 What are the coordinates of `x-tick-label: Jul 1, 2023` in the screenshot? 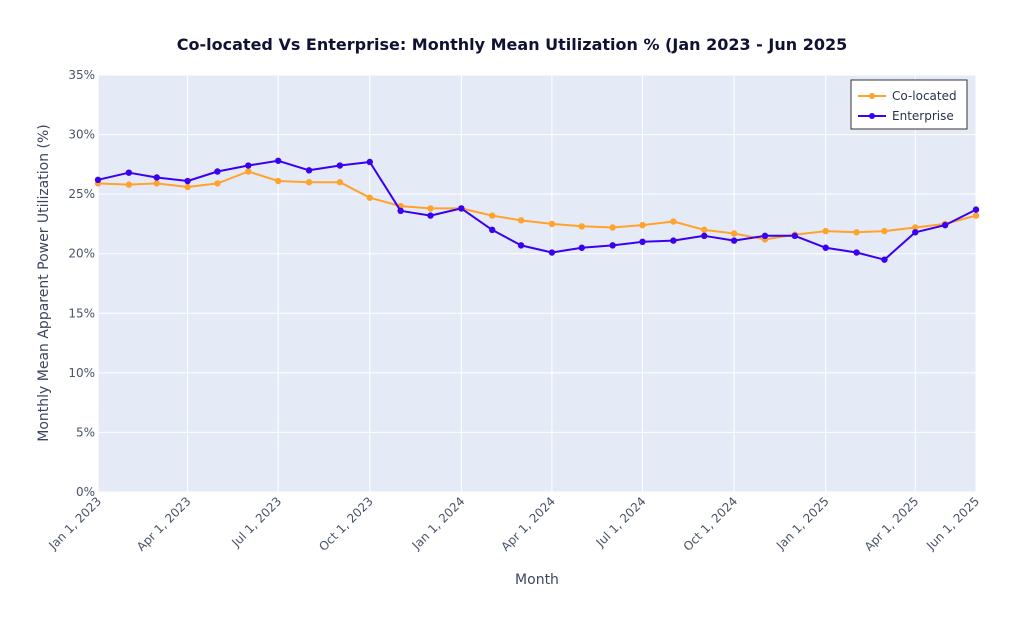 It's located at (256, 522).